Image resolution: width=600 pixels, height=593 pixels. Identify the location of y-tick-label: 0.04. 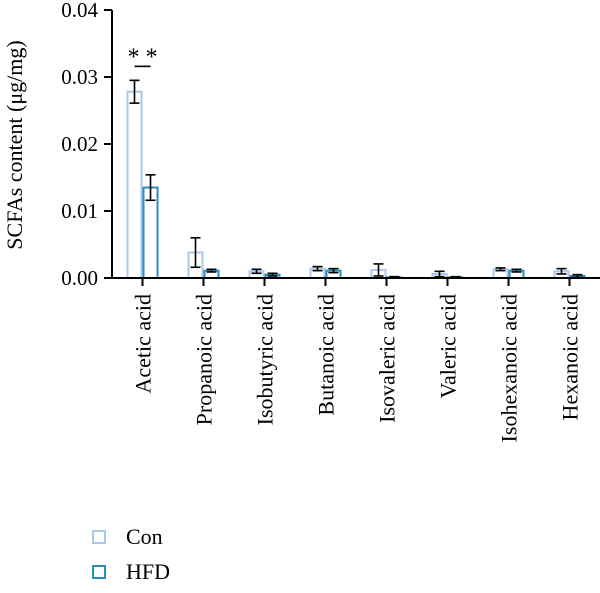
(79, 11).